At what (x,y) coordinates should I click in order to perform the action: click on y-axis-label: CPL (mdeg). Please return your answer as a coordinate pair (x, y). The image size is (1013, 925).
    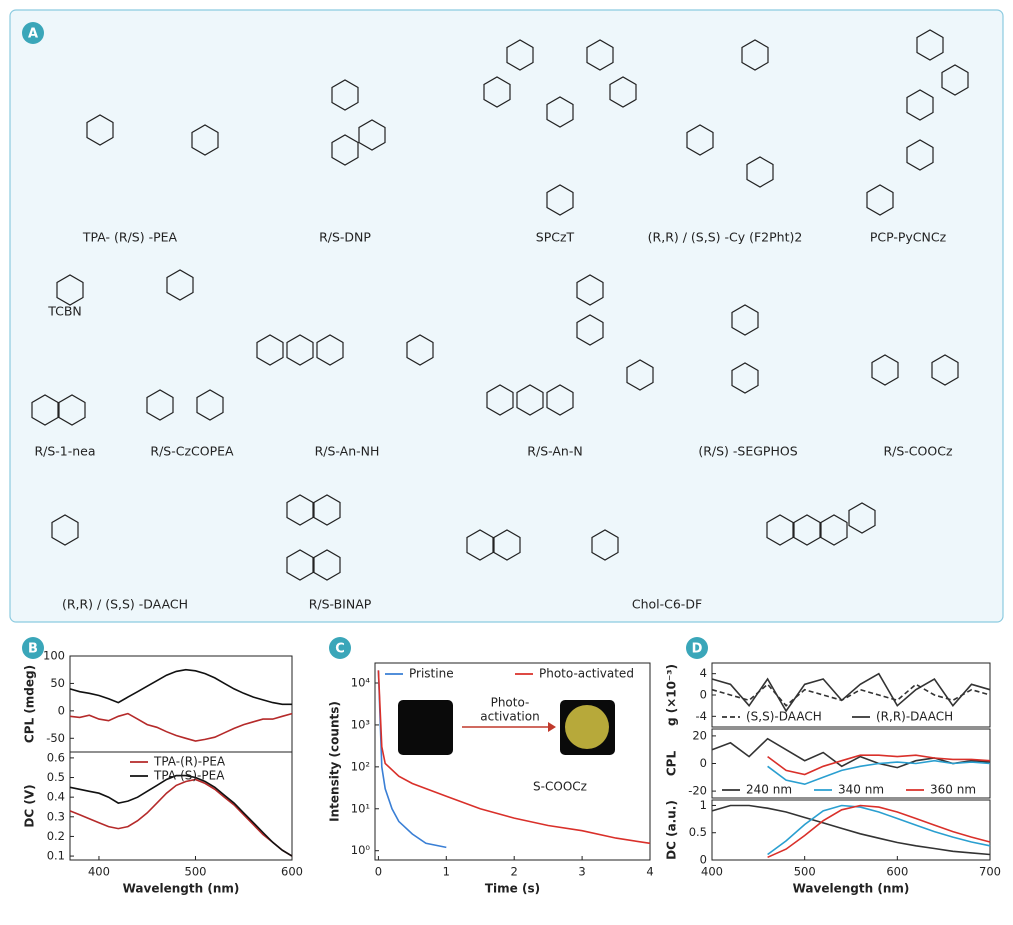
    Looking at the image, I should click on (30, 704).